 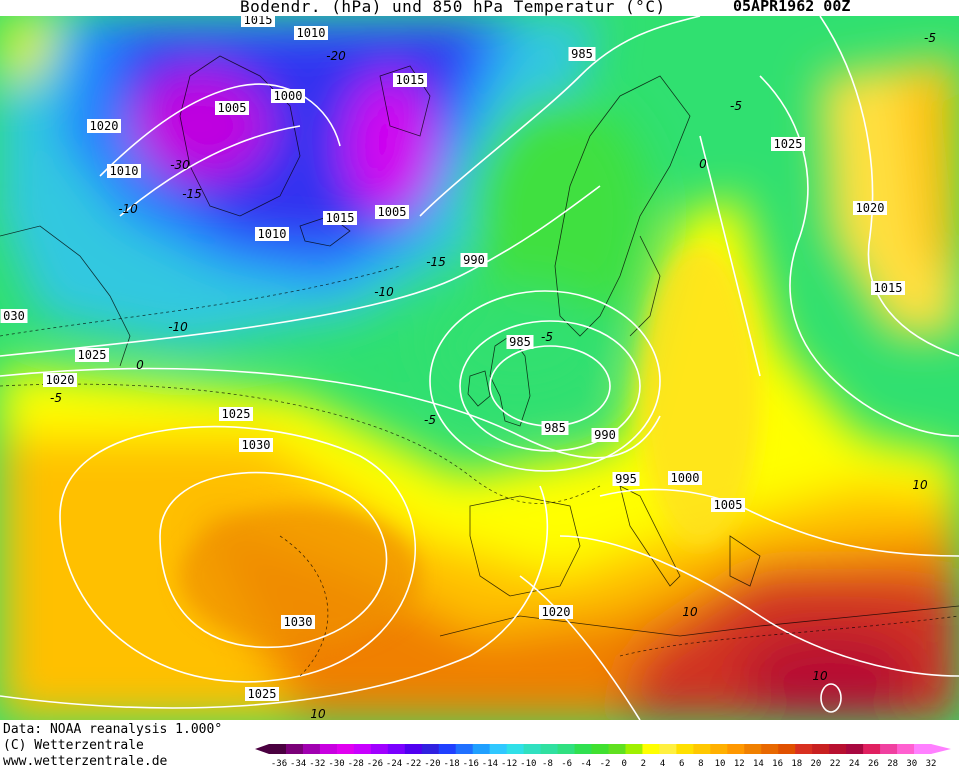 What do you see at coordinates (777, 764) in the screenshot?
I see `legend-tick: 16` at bounding box center [777, 764].